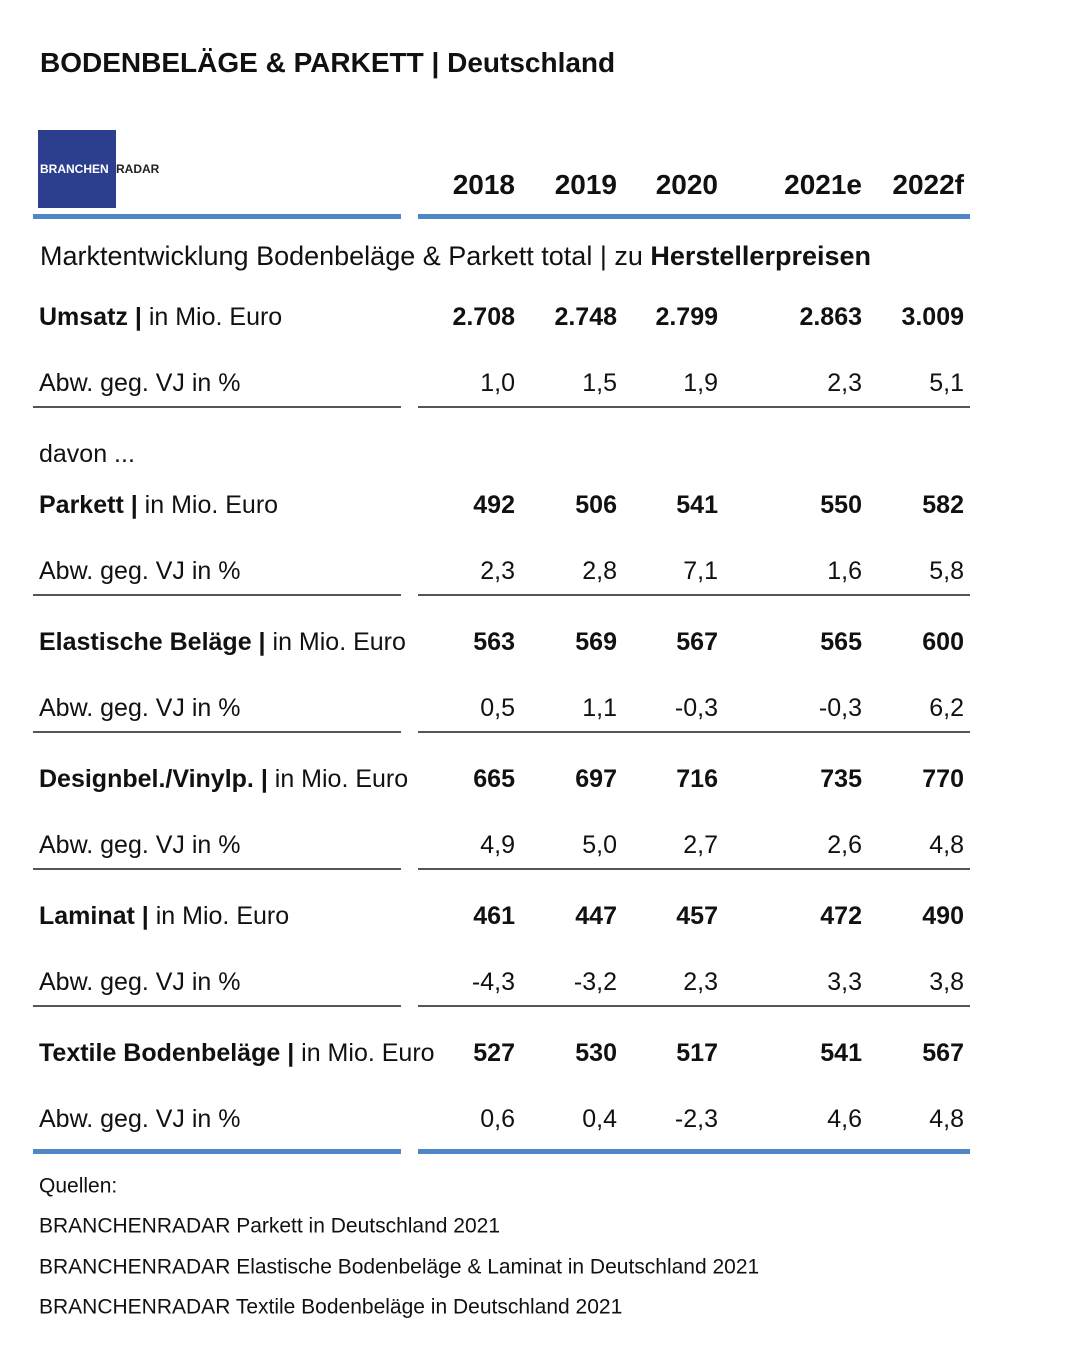  I want to click on value-cell: 665, so click(494, 779).